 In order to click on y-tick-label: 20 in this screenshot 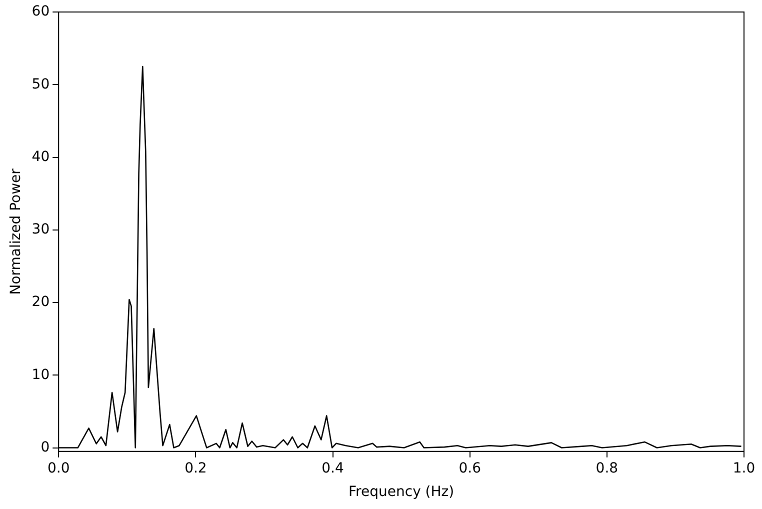, I will do `click(41, 302)`.